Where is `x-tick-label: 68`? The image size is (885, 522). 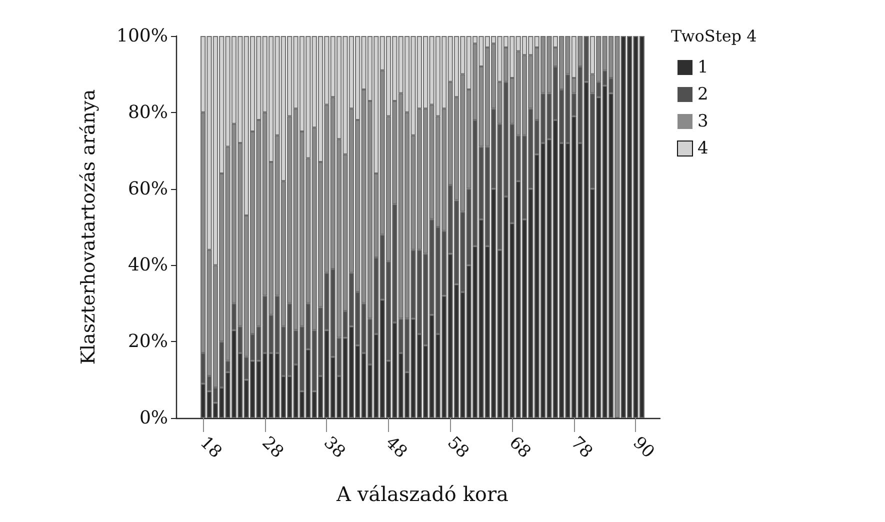
x-tick-label: 68 is located at coordinates (519, 447).